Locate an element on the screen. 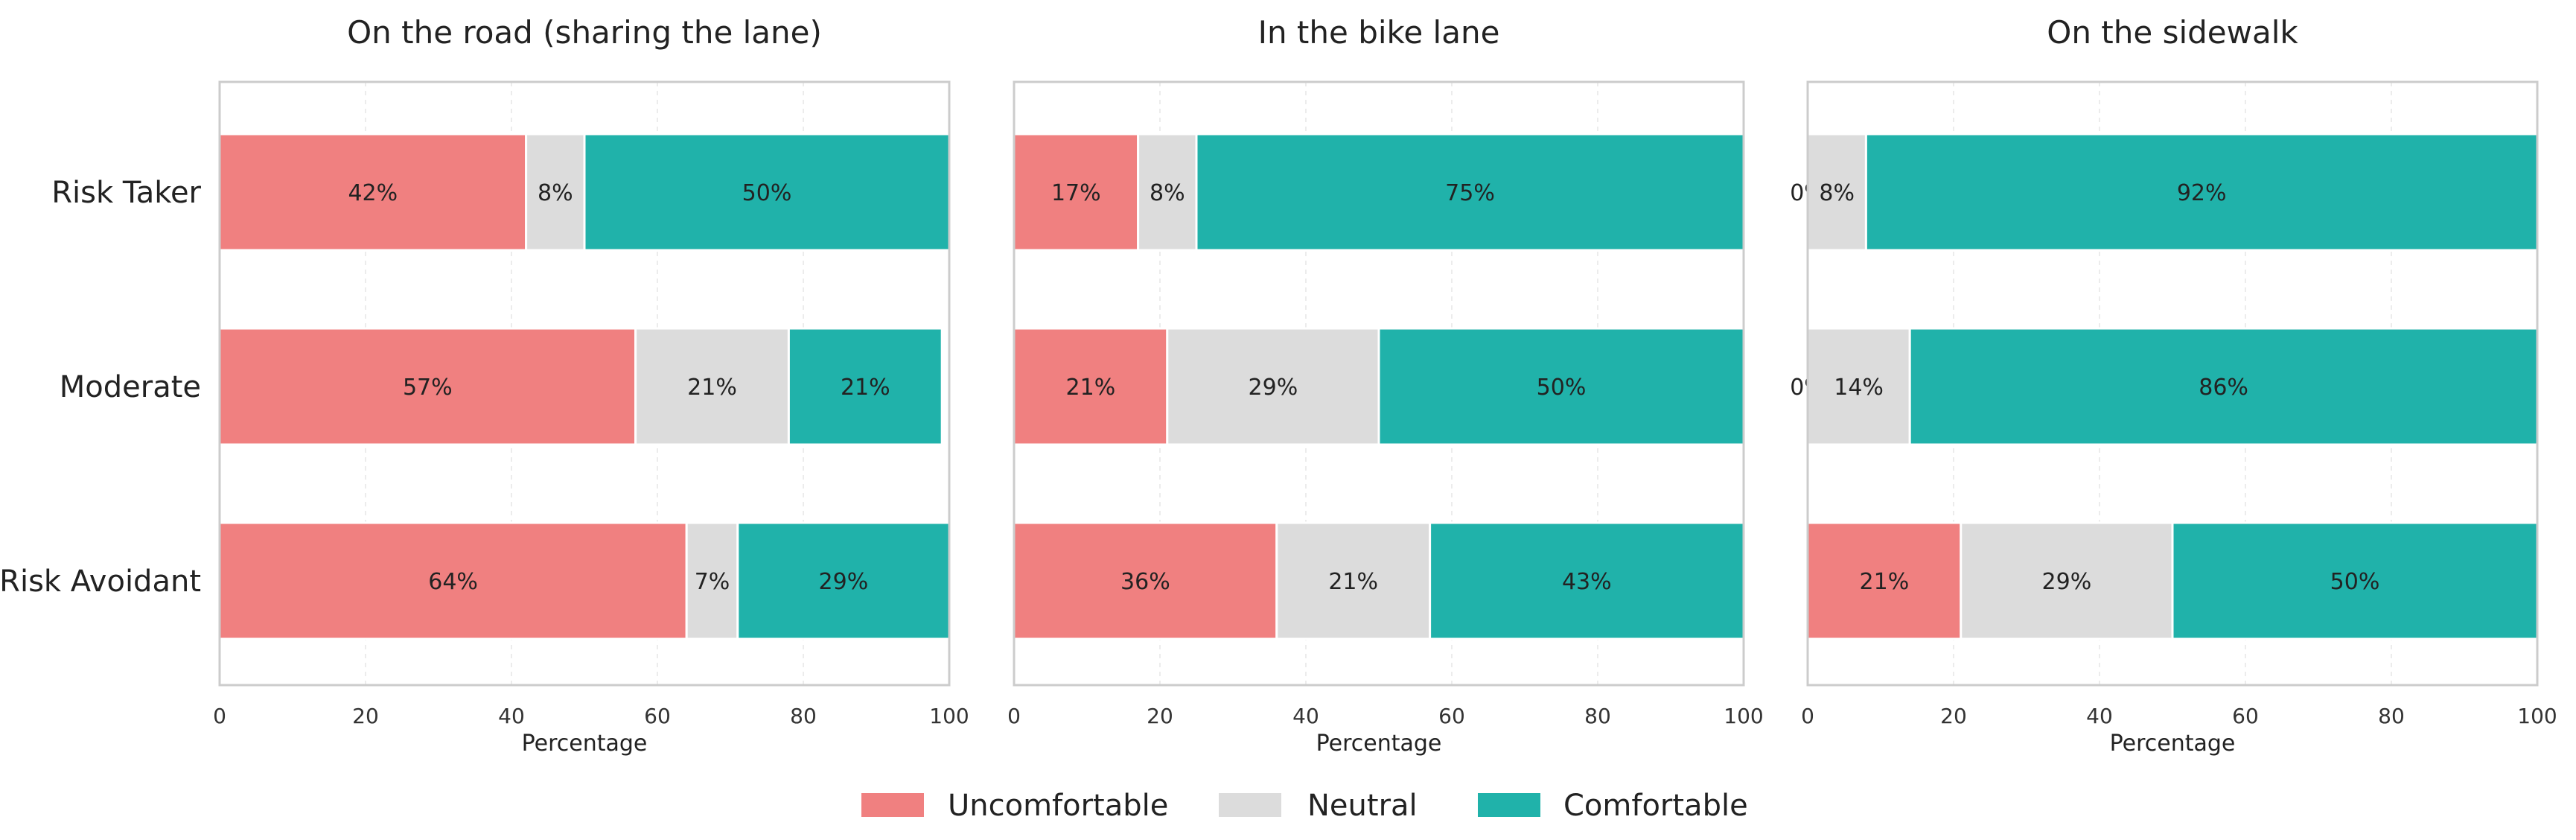  bar-data-label: 42% is located at coordinates (373, 193).